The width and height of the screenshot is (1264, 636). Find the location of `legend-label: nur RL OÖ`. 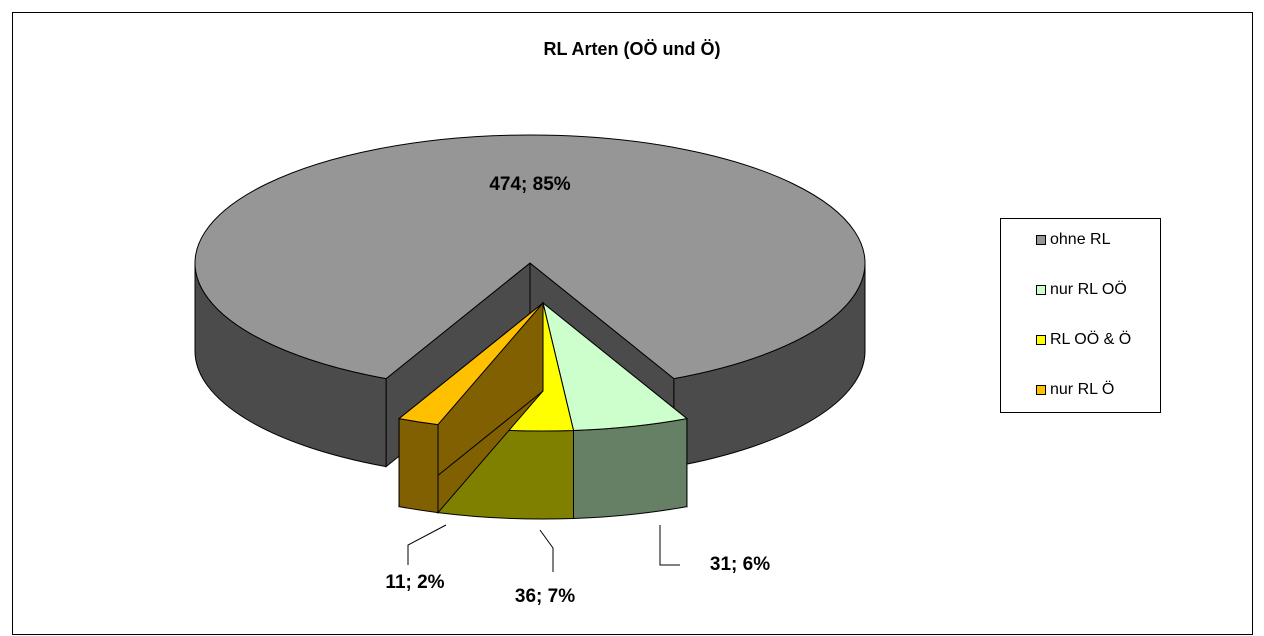

legend-label: nur RL OÖ is located at coordinates (1088, 289).